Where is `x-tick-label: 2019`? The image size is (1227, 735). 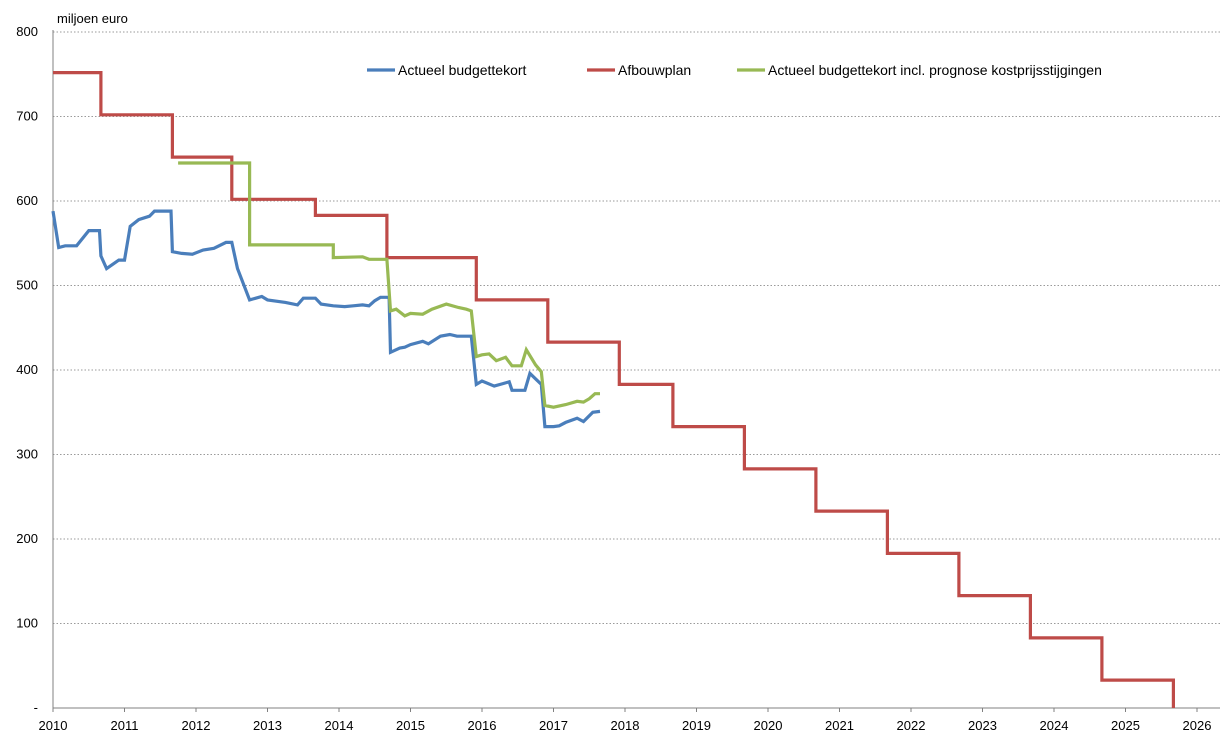
x-tick-label: 2019 is located at coordinates (696, 725).